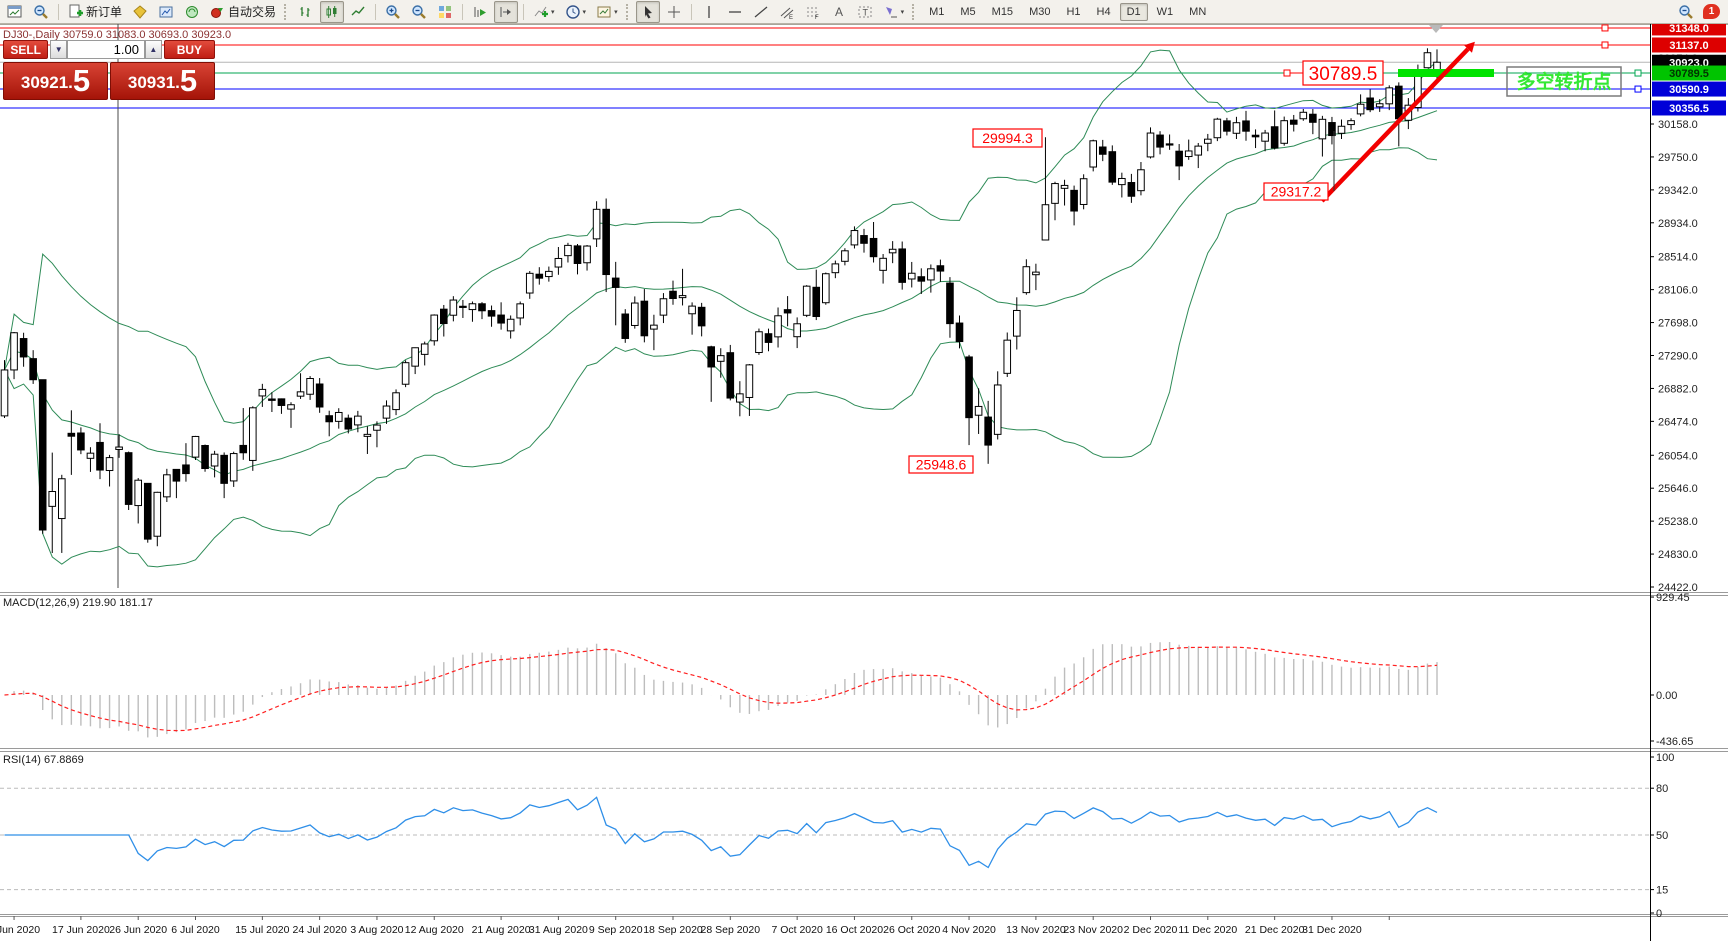 The image size is (1728, 941). I want to click on volume-decrease-button: ▼, so click(59, 49).